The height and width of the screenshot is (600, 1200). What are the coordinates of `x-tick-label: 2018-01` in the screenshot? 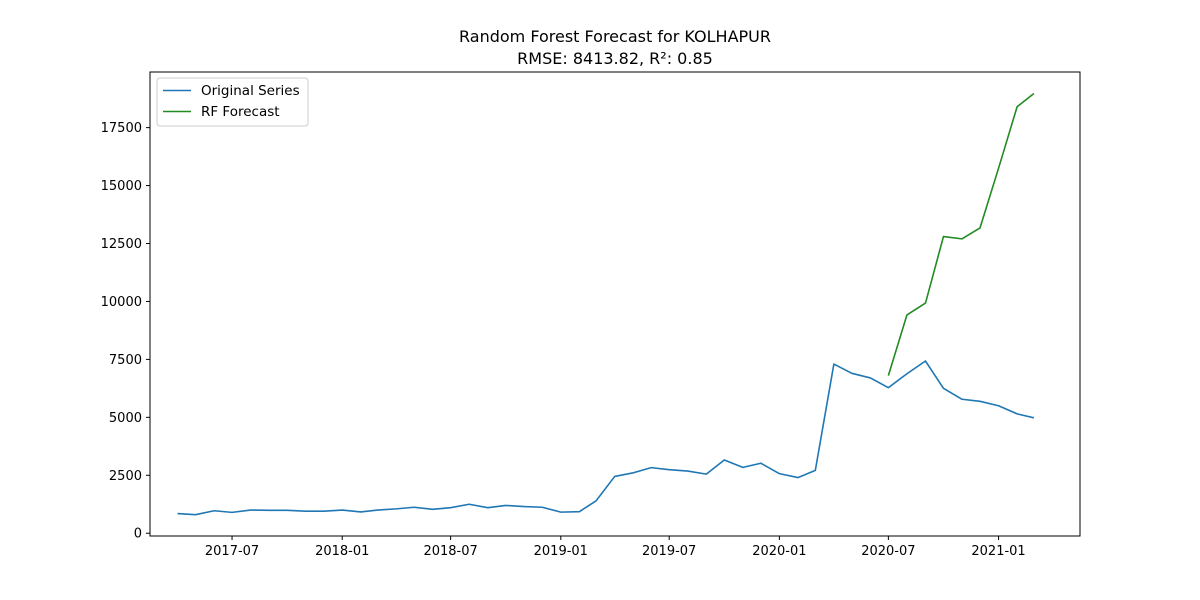 It's located at (342, 551).